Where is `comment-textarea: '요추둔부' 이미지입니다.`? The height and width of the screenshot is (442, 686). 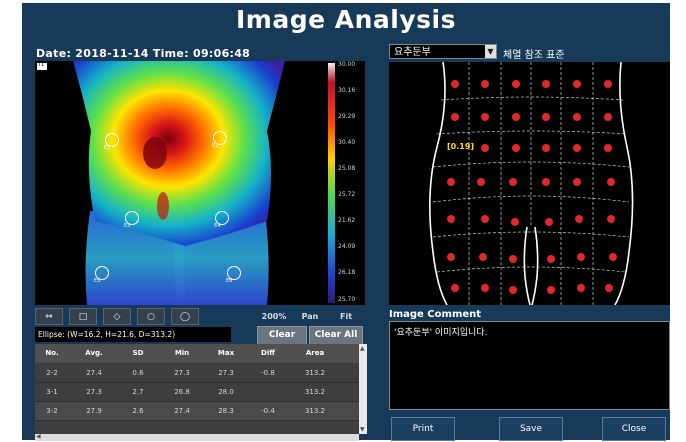
comment-textarea: '요추둔부' 이미지입니다. is located at coordinates (529, 365).